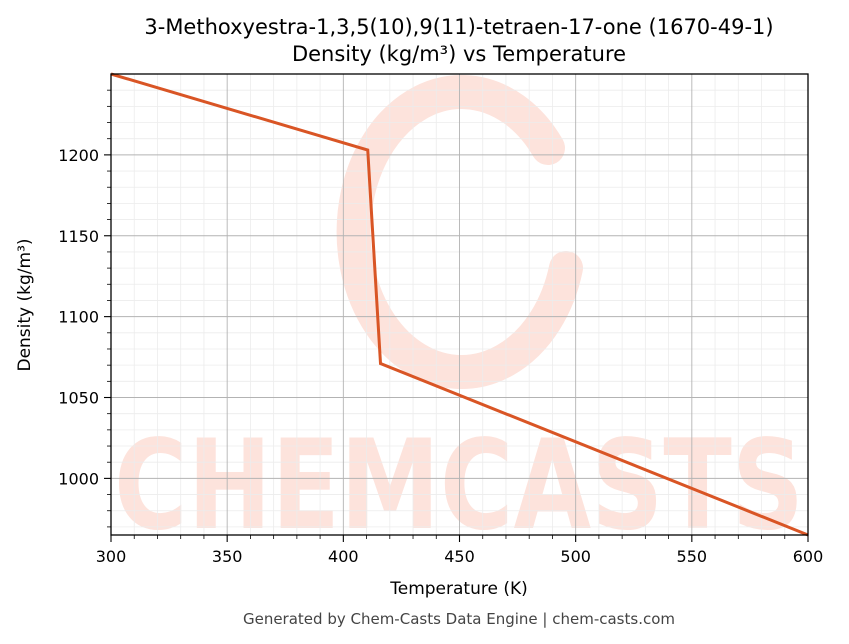 The image size is (849, 644). What do you see at coordinates (227, 556) in the screenshot?
I see `x-tick-label: 350` at bounding box center [227, 556].